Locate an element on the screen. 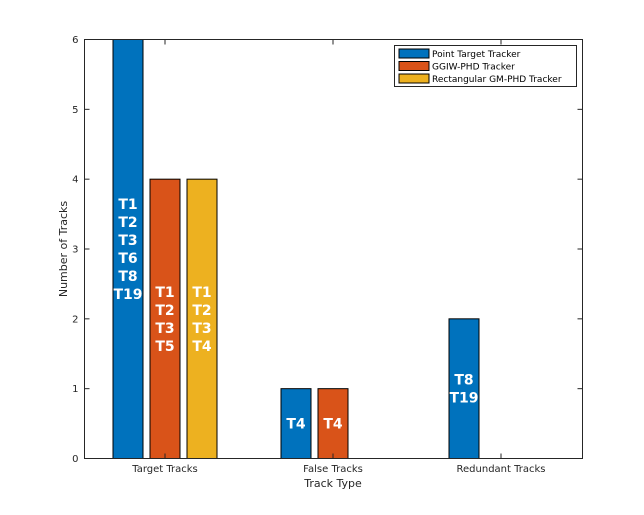 This screenshot has height=515, width=644. bar-label: T6 is located at coordinates (127, 259).